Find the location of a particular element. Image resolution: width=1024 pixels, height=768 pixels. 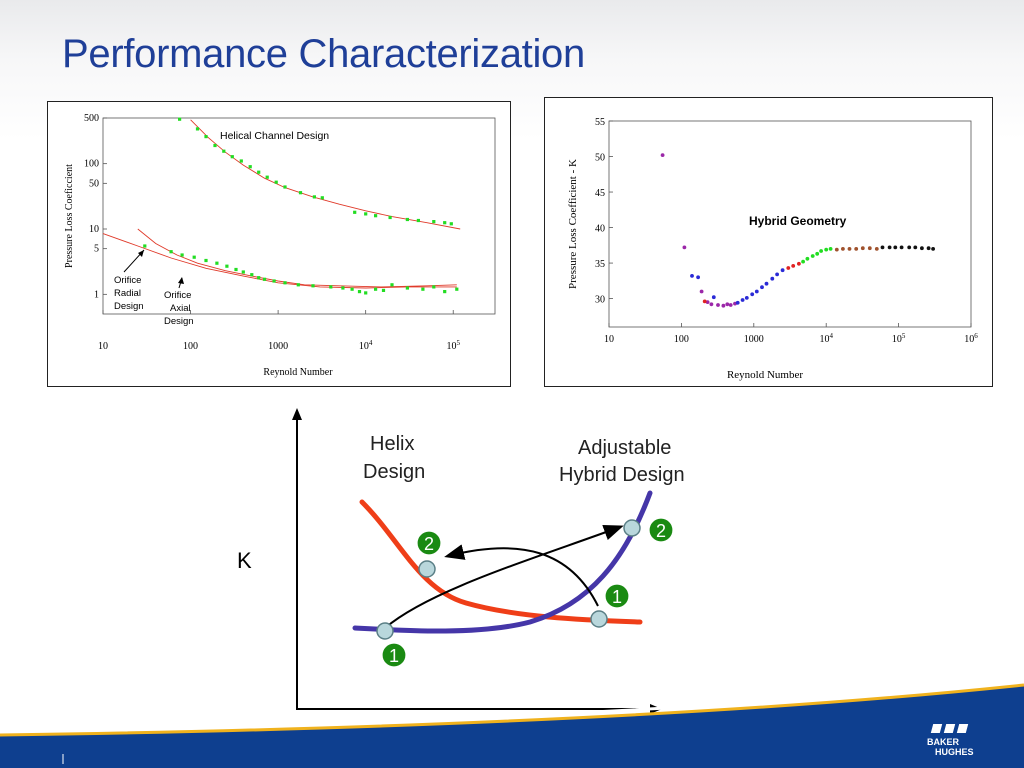

helix-label-1: Helix is located at coordinates (392, 444).